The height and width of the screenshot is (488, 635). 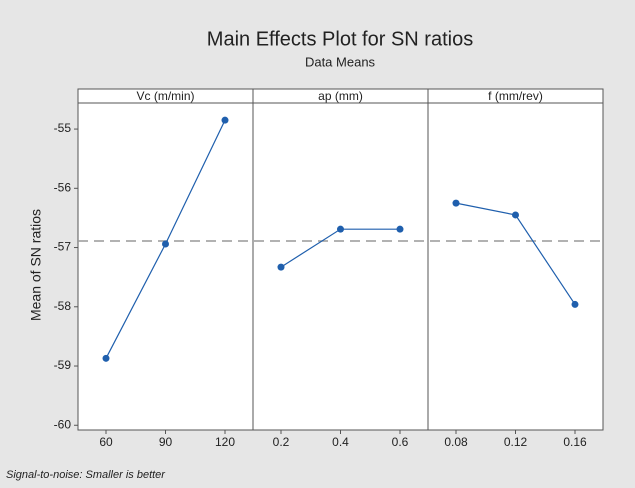 I want to click on y-tick-label: -57, so click(x=63, y=247).